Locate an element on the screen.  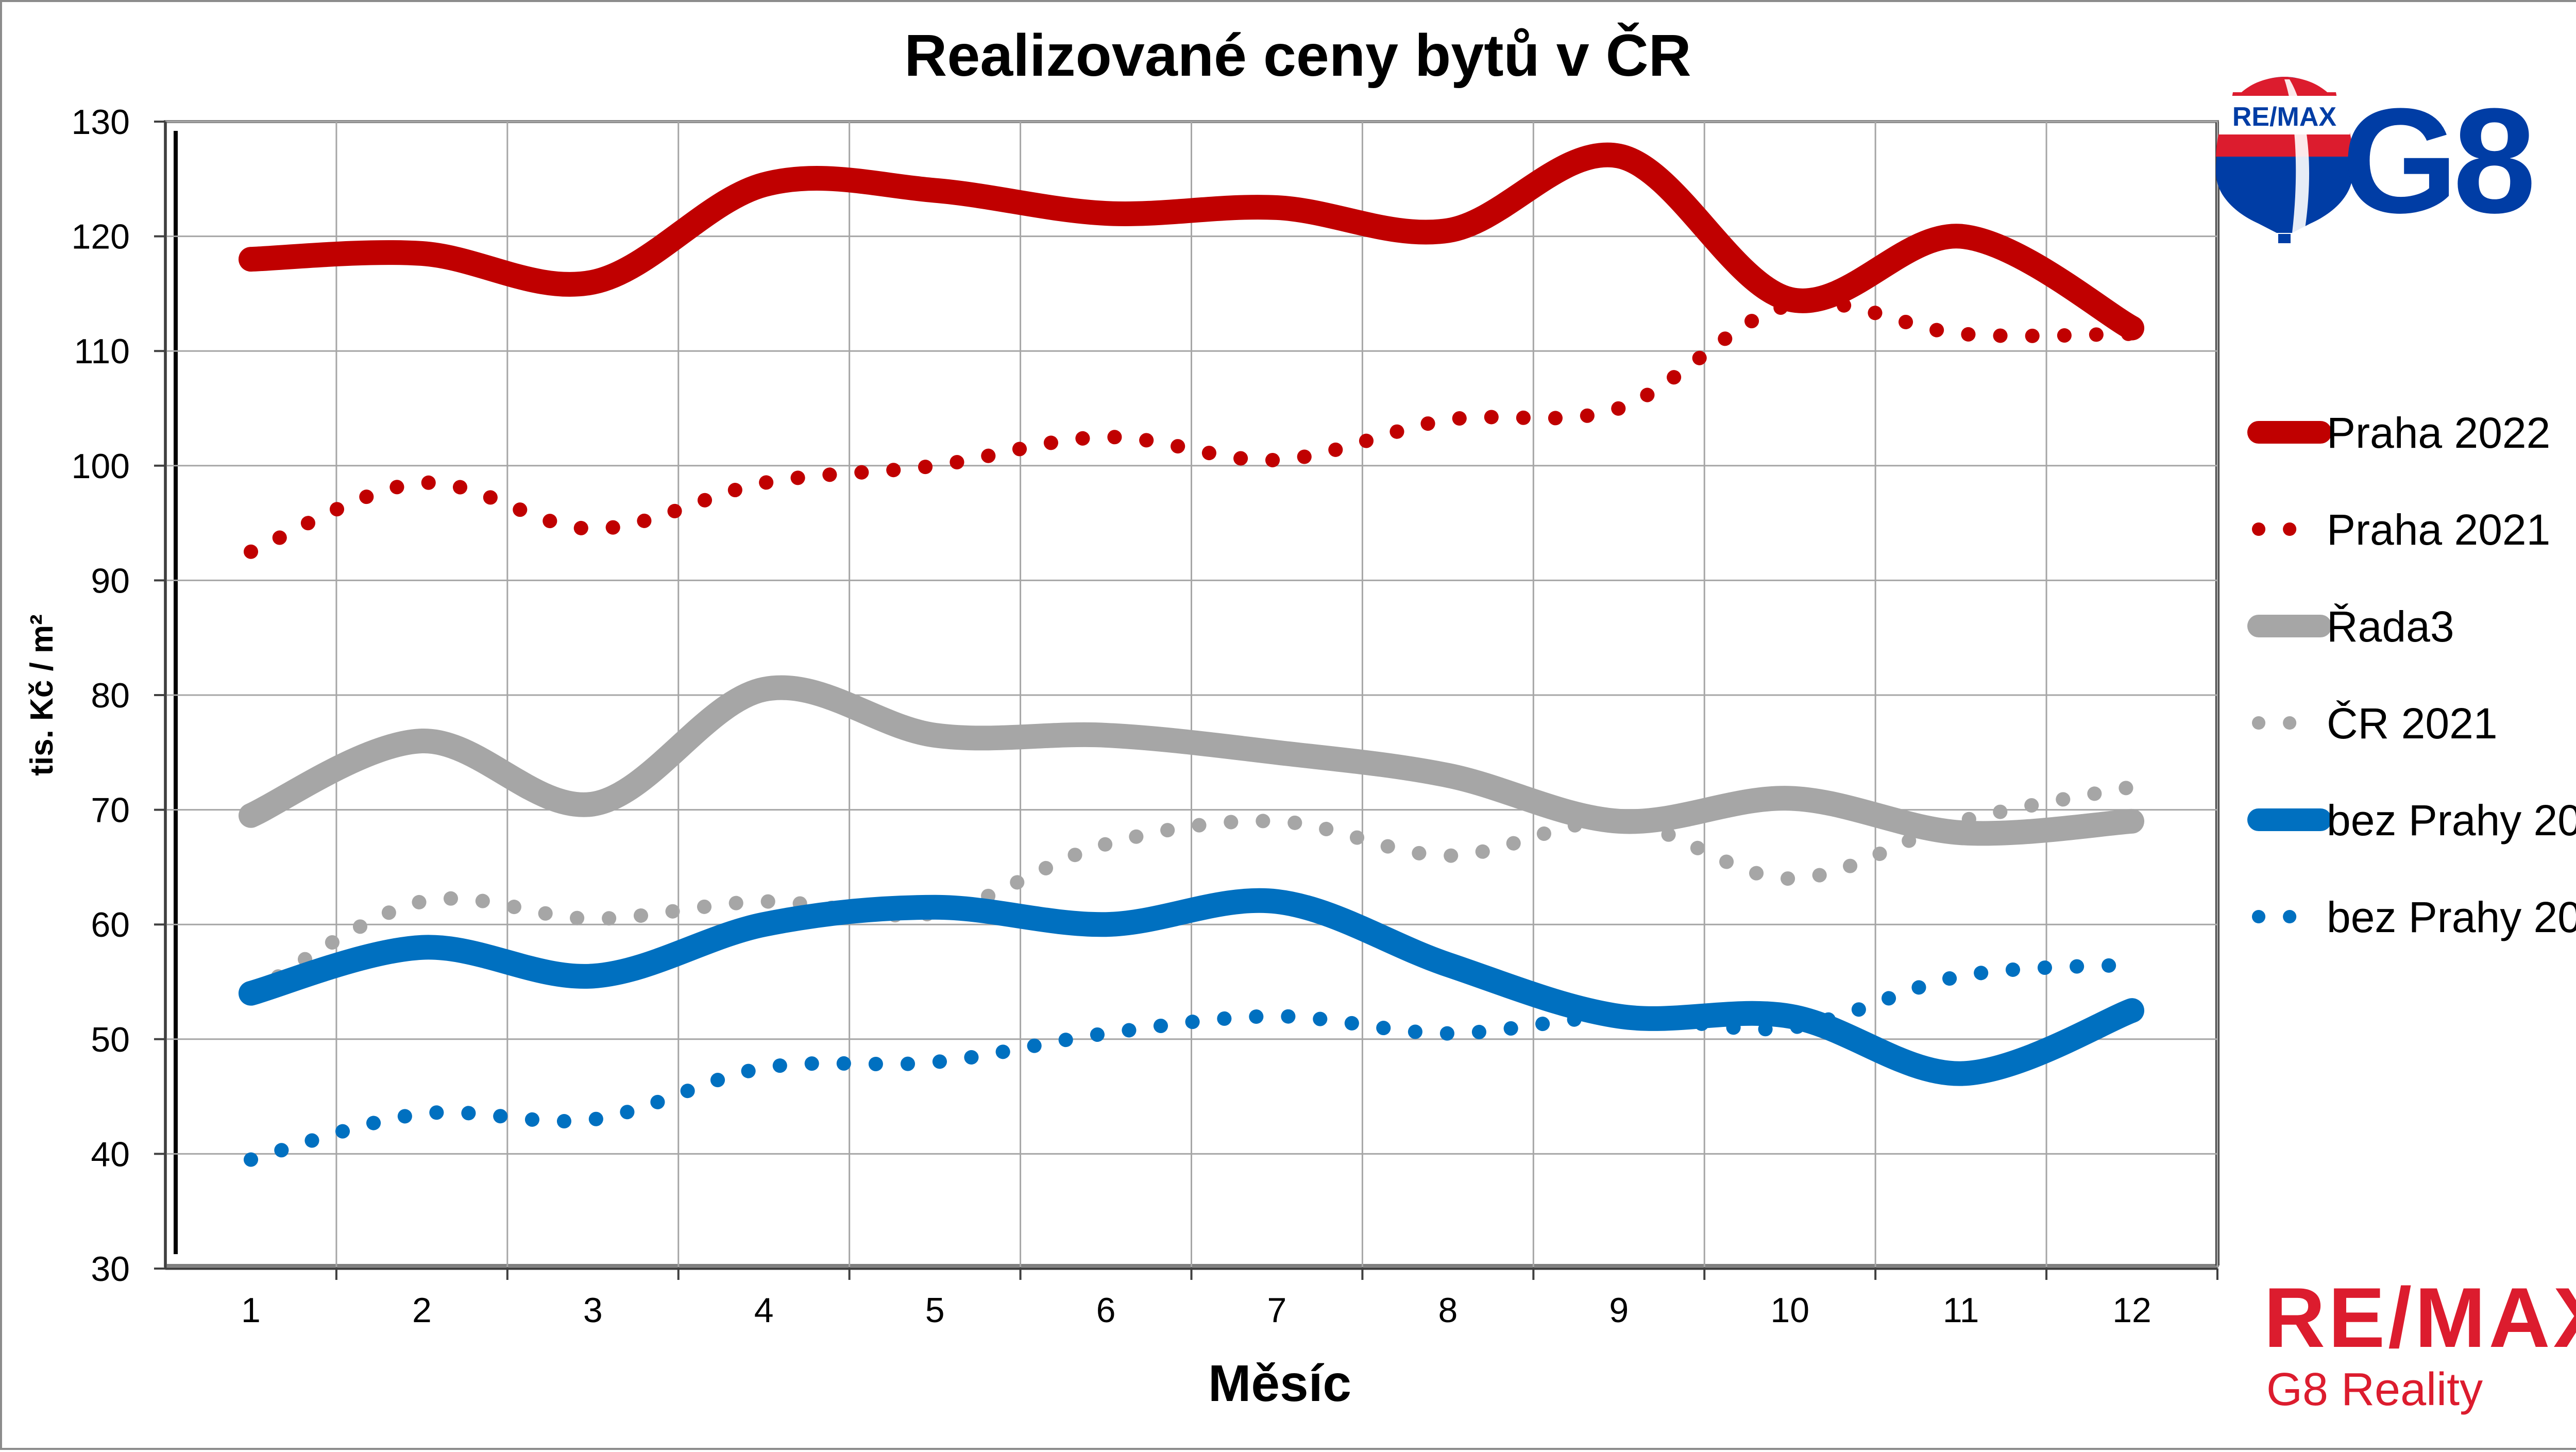
legend-label-čr-2021: ČR 2021 is located at coordinates (2412, 723).